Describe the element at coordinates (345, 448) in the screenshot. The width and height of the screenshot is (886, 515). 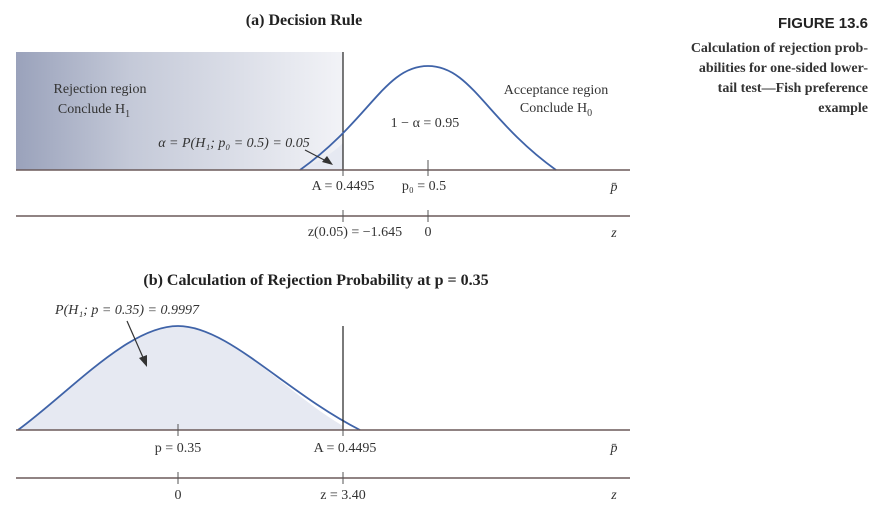
I see `tick-label-A-b: A = 0.4495` at that location.